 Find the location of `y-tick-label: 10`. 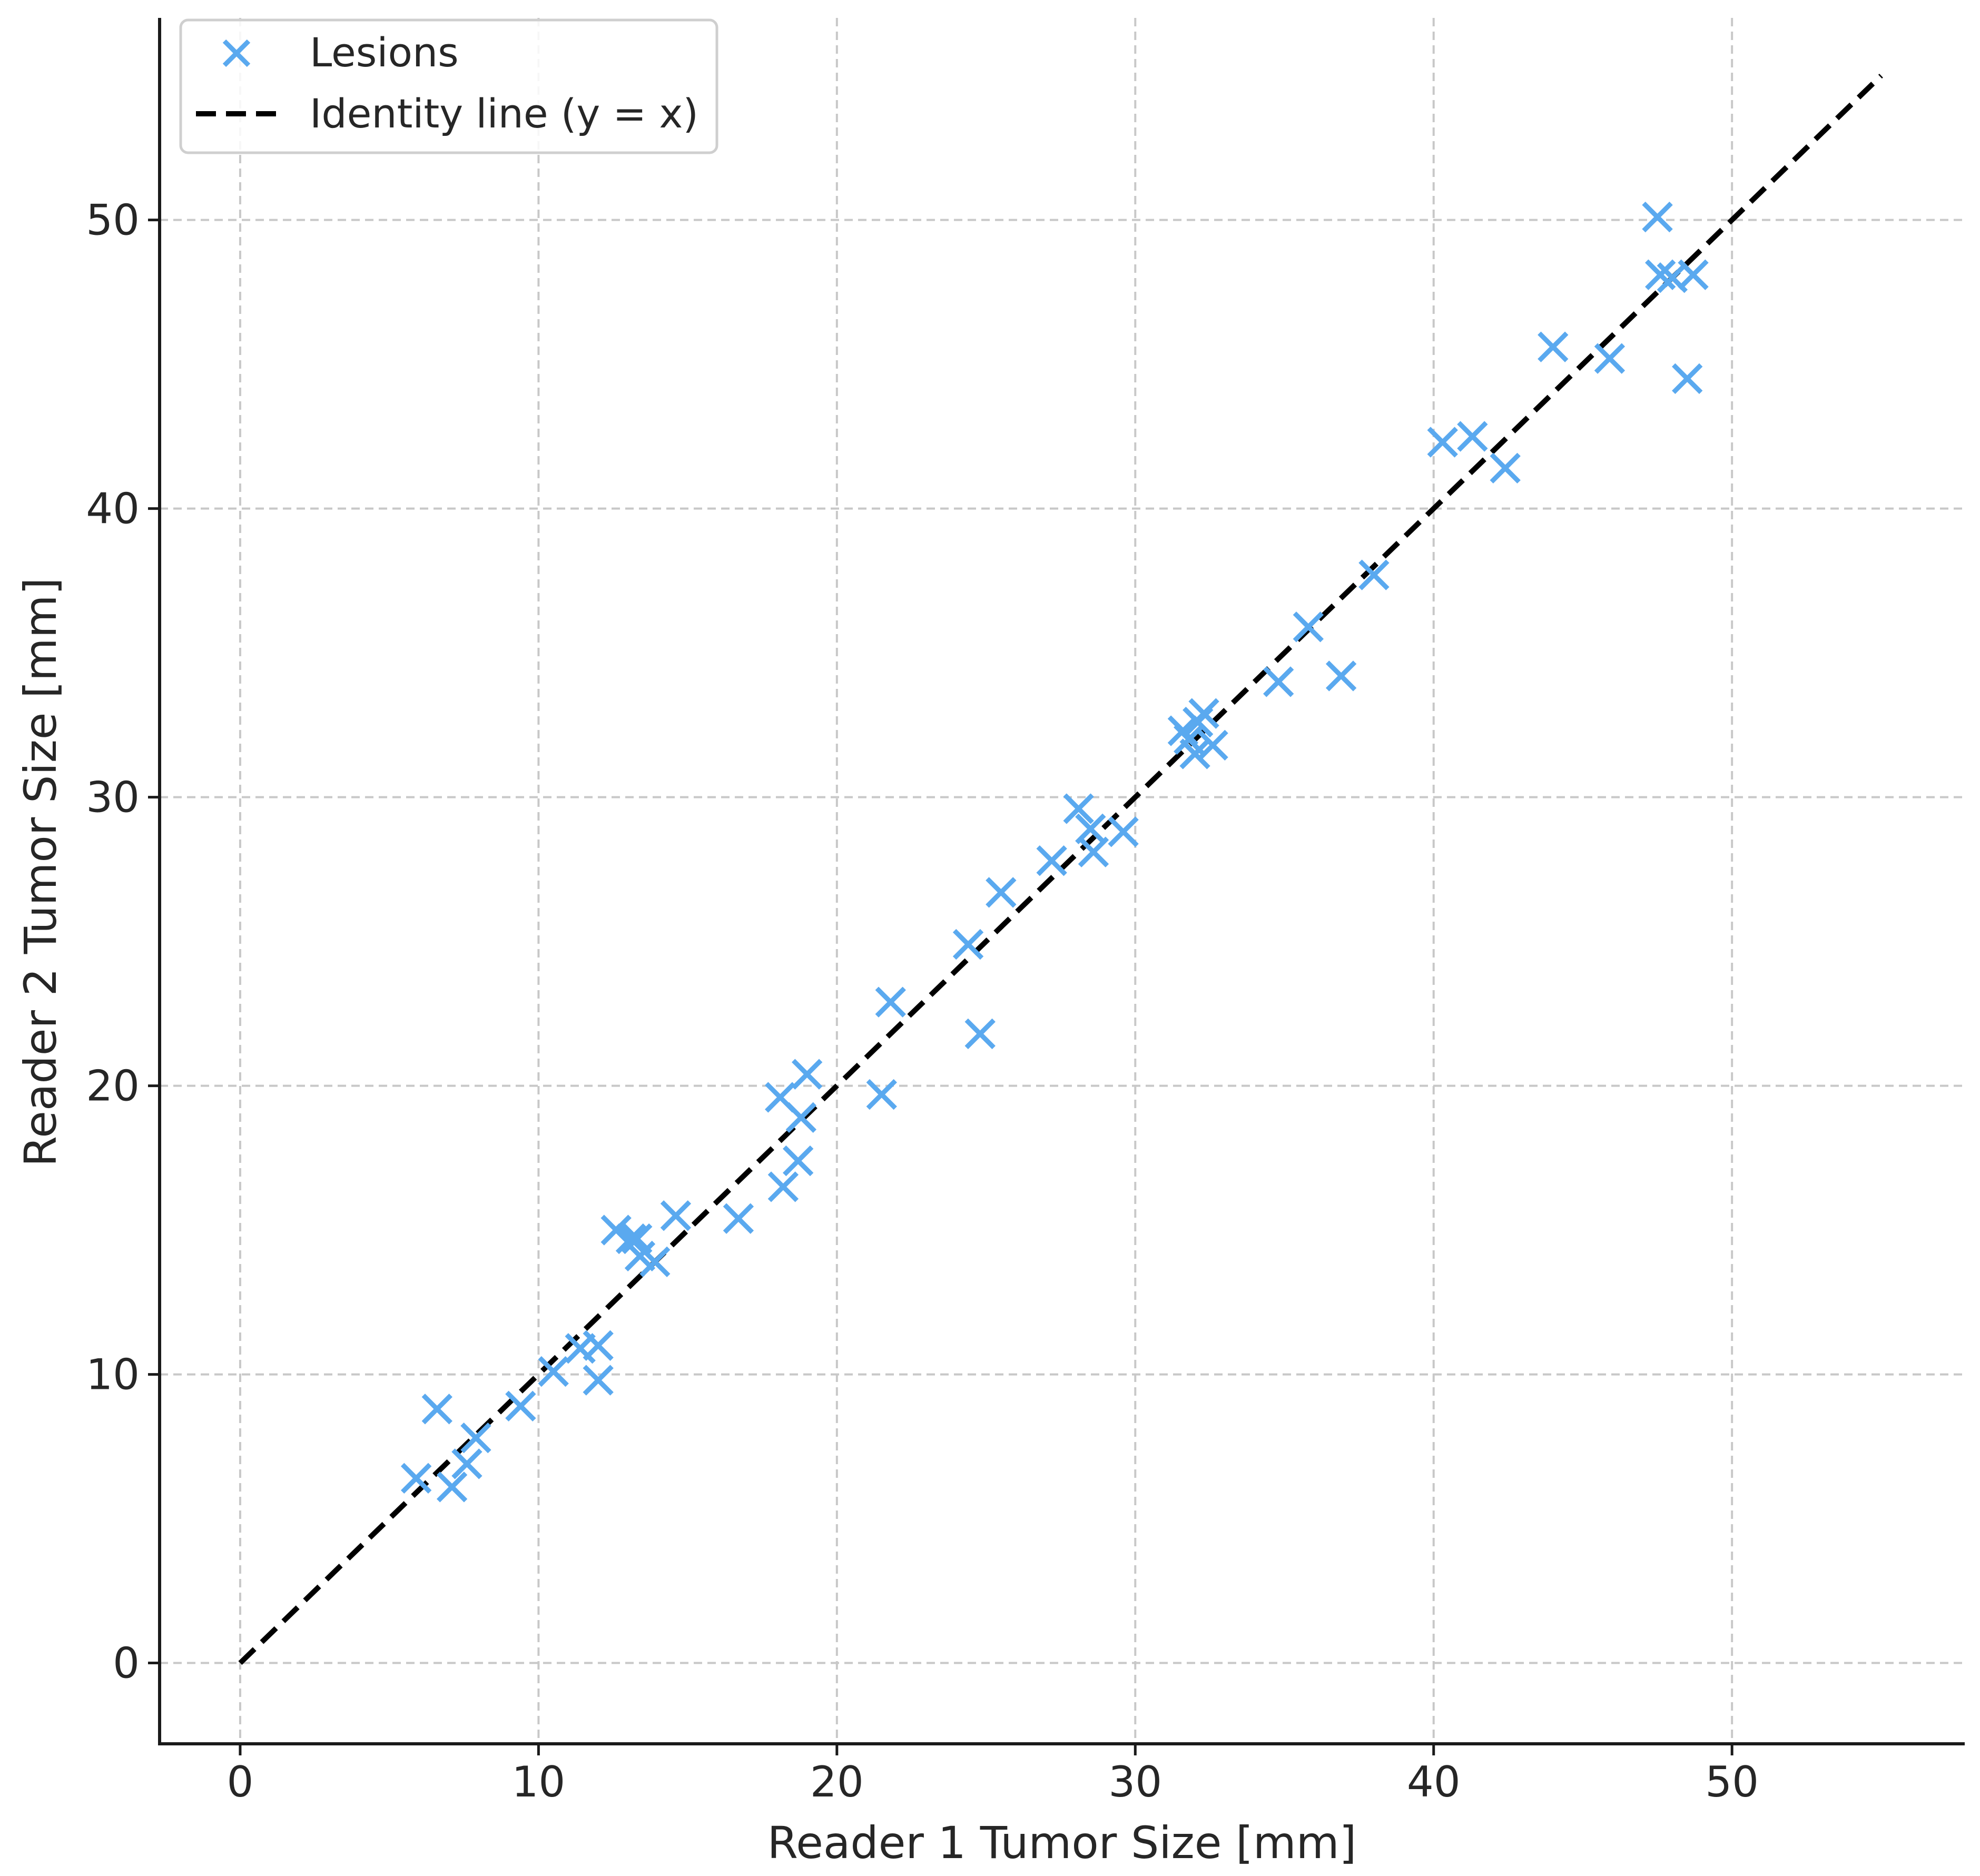

y-tick-label: 10 is located at coordinates (113, 1374).